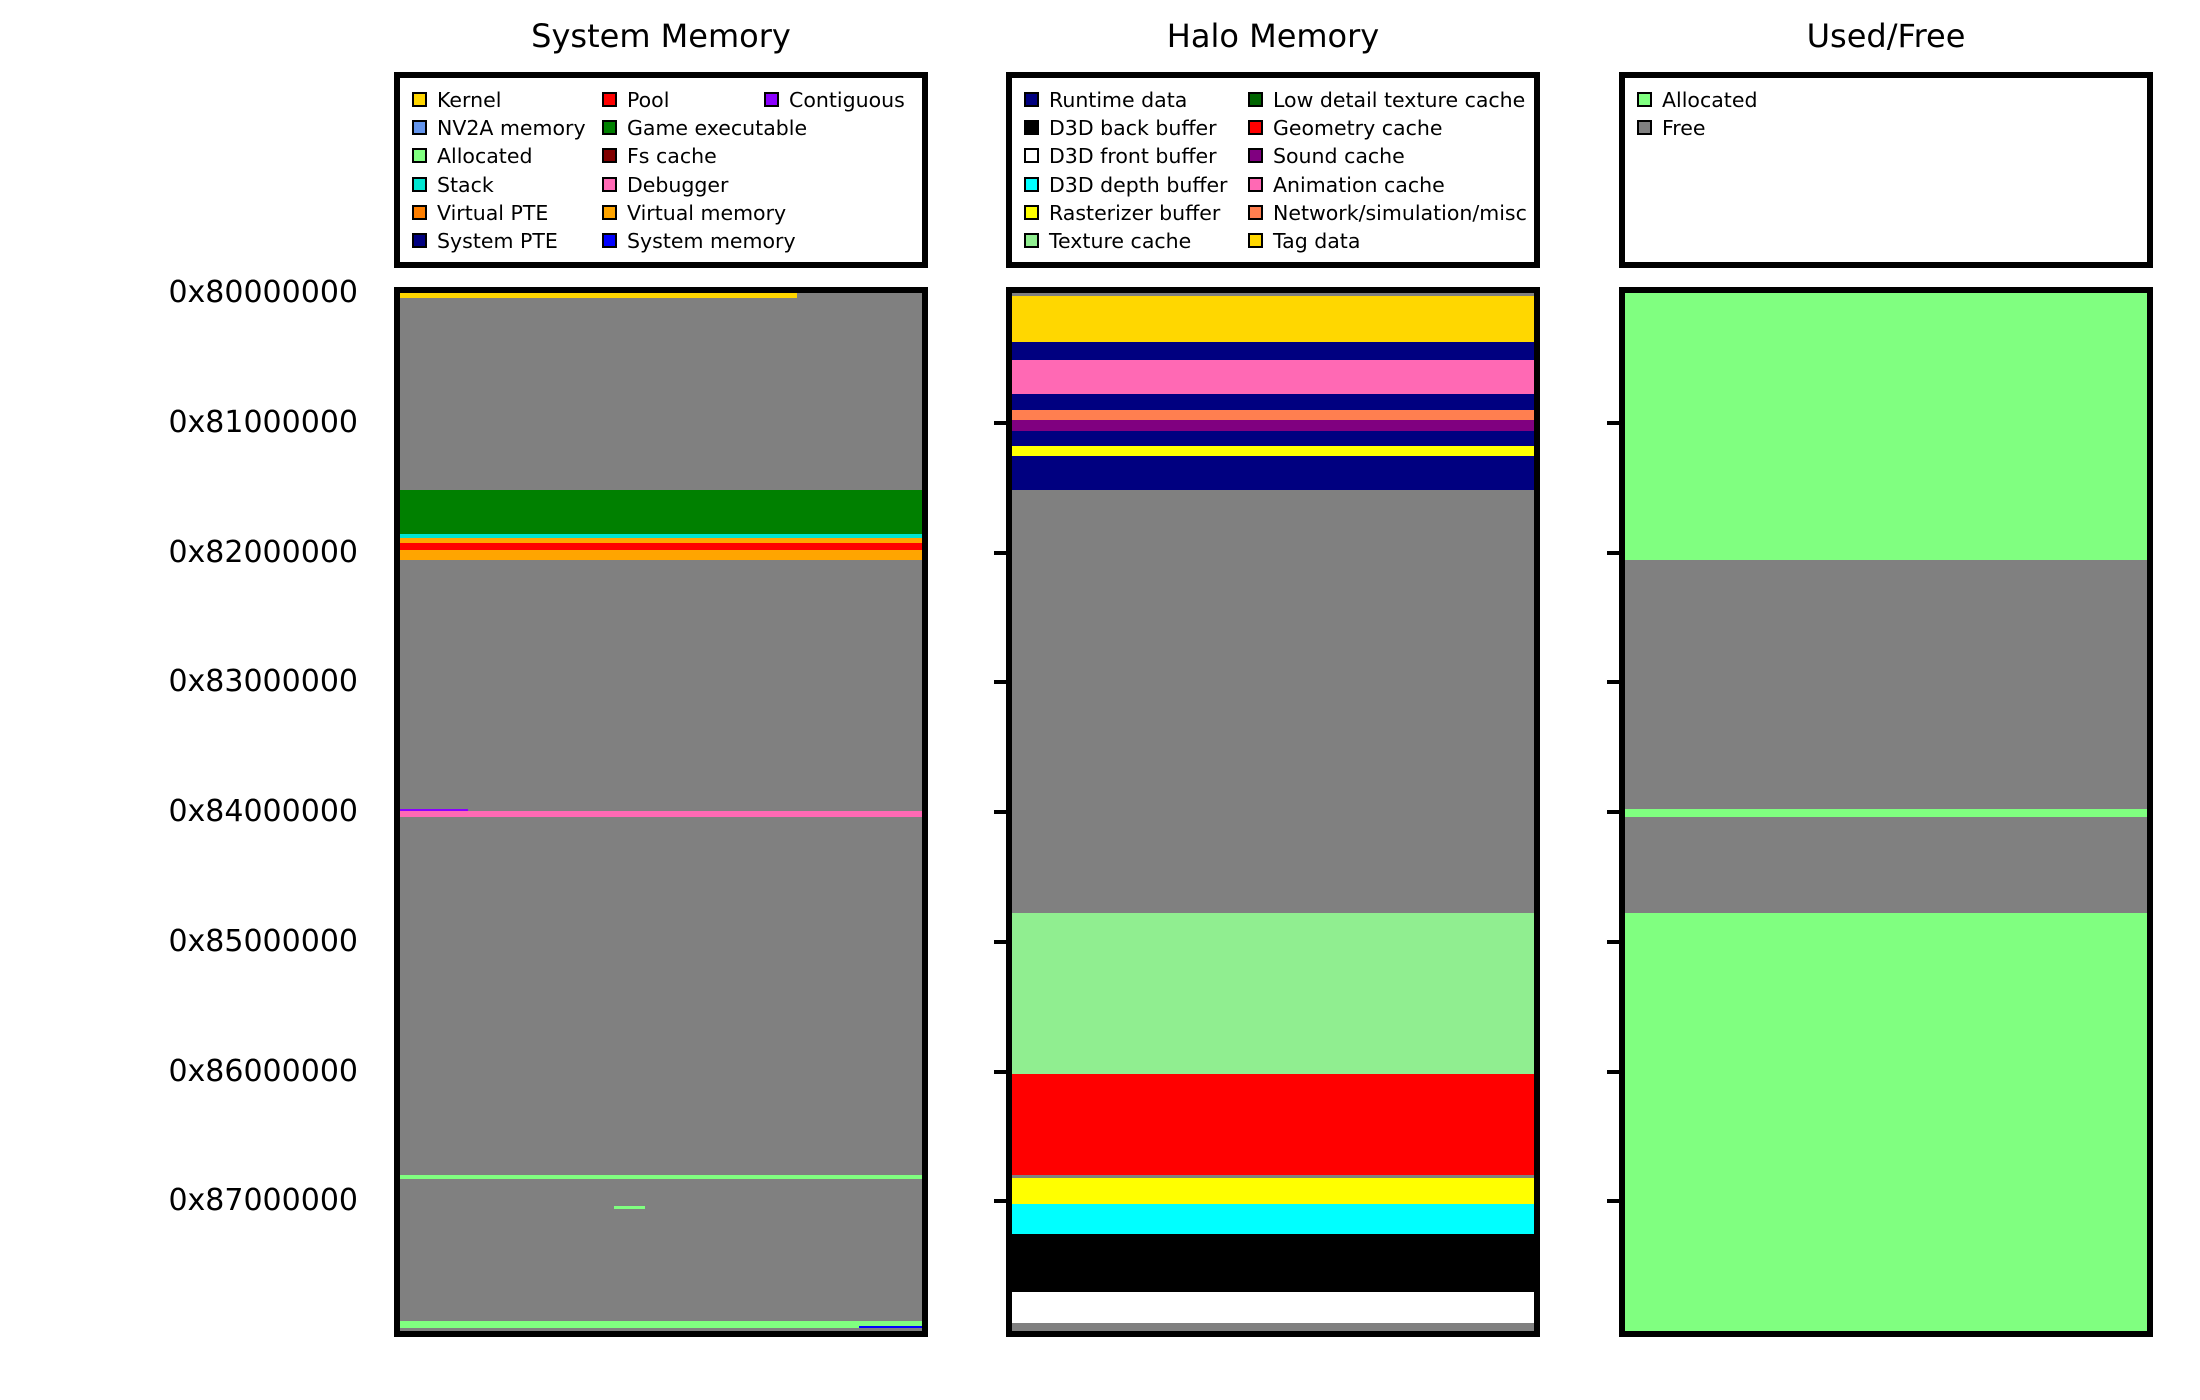  Describe the element at coordinates (1120, 241) in the screenshot. I see `legend-label: Texture cache` at that location.